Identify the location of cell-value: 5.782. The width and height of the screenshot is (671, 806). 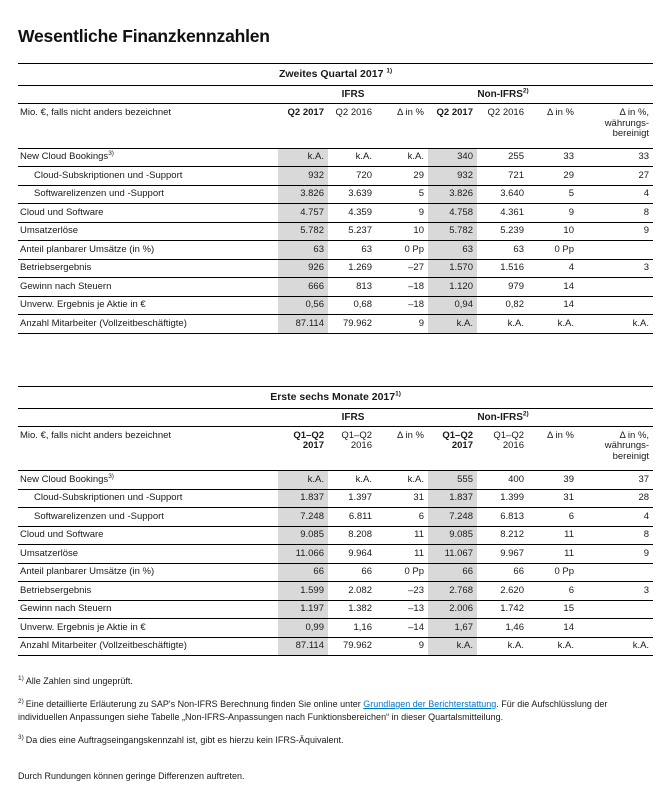
(452, 231).